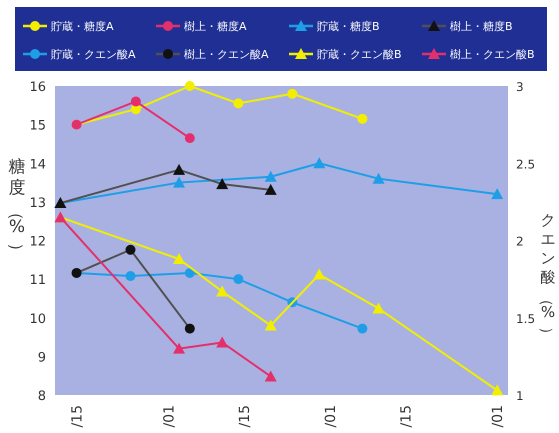 The height and width of the screenshot is (433, 559). What do you see at coordinates (42, 358) in the screenshot?
I see `y-tick-label: 9` at bounding box center [42, 358].